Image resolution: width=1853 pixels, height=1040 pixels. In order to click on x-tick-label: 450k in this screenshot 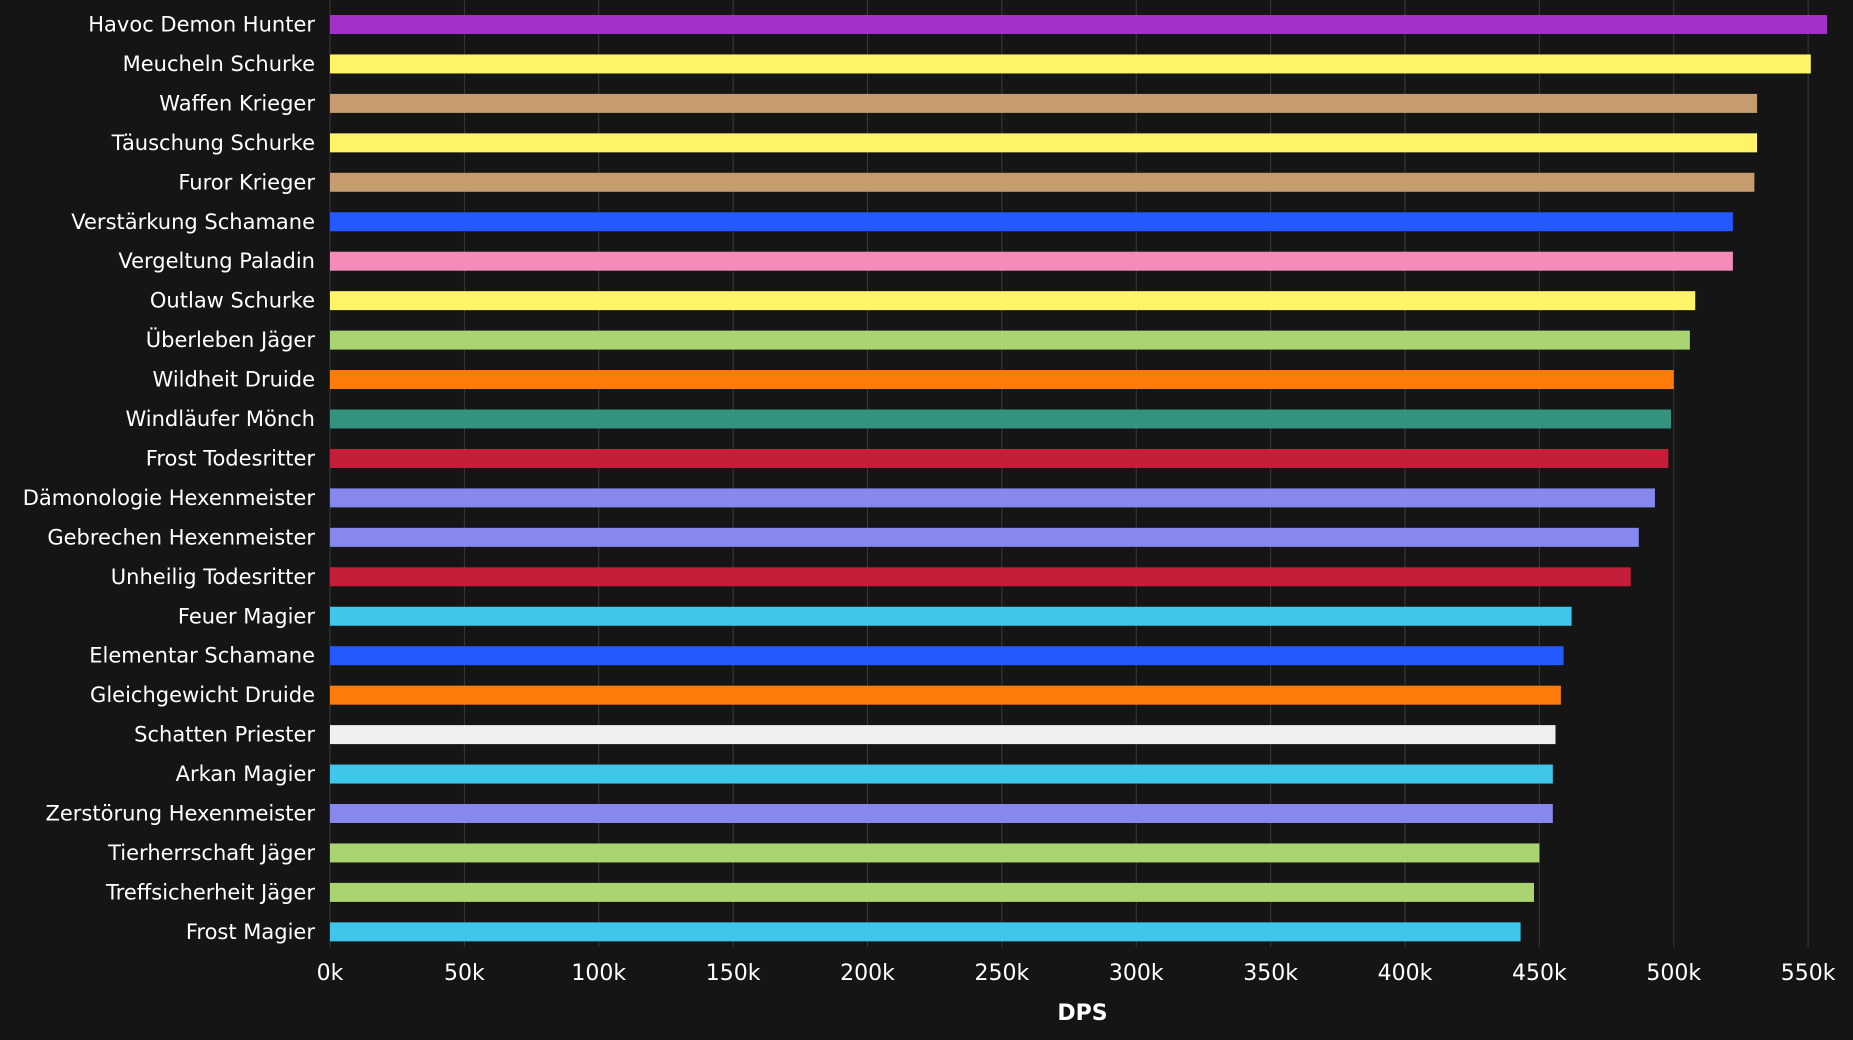, I will do `click(1539, 973)`.